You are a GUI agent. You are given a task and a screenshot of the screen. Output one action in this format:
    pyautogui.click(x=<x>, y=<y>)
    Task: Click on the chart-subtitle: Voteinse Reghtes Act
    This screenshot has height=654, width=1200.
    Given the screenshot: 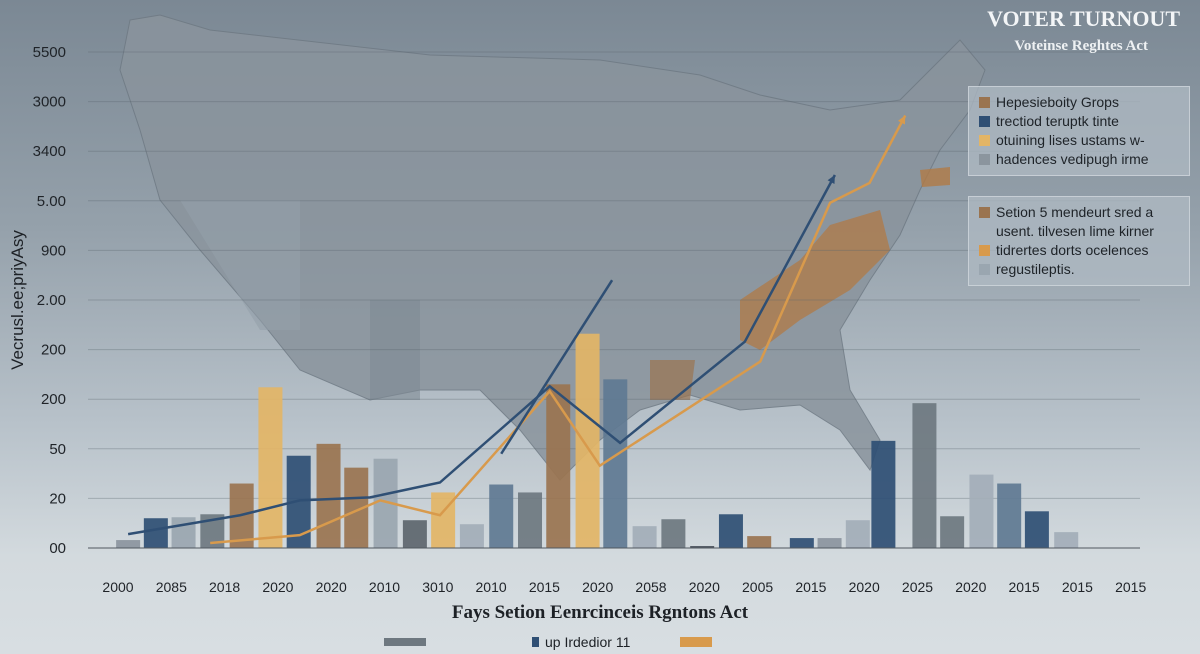 What is the action you would take?
    pyautogui.click(x=1081, y=46)
    